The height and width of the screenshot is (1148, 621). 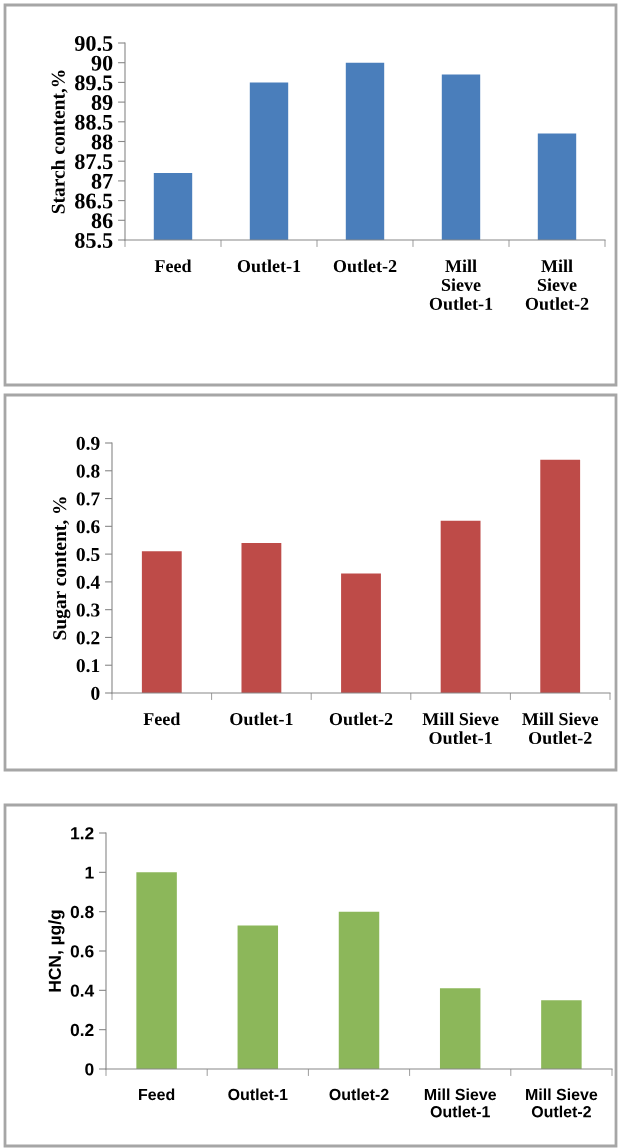 I want to click on y-tick-label: 89, so click(x=102, y=103).